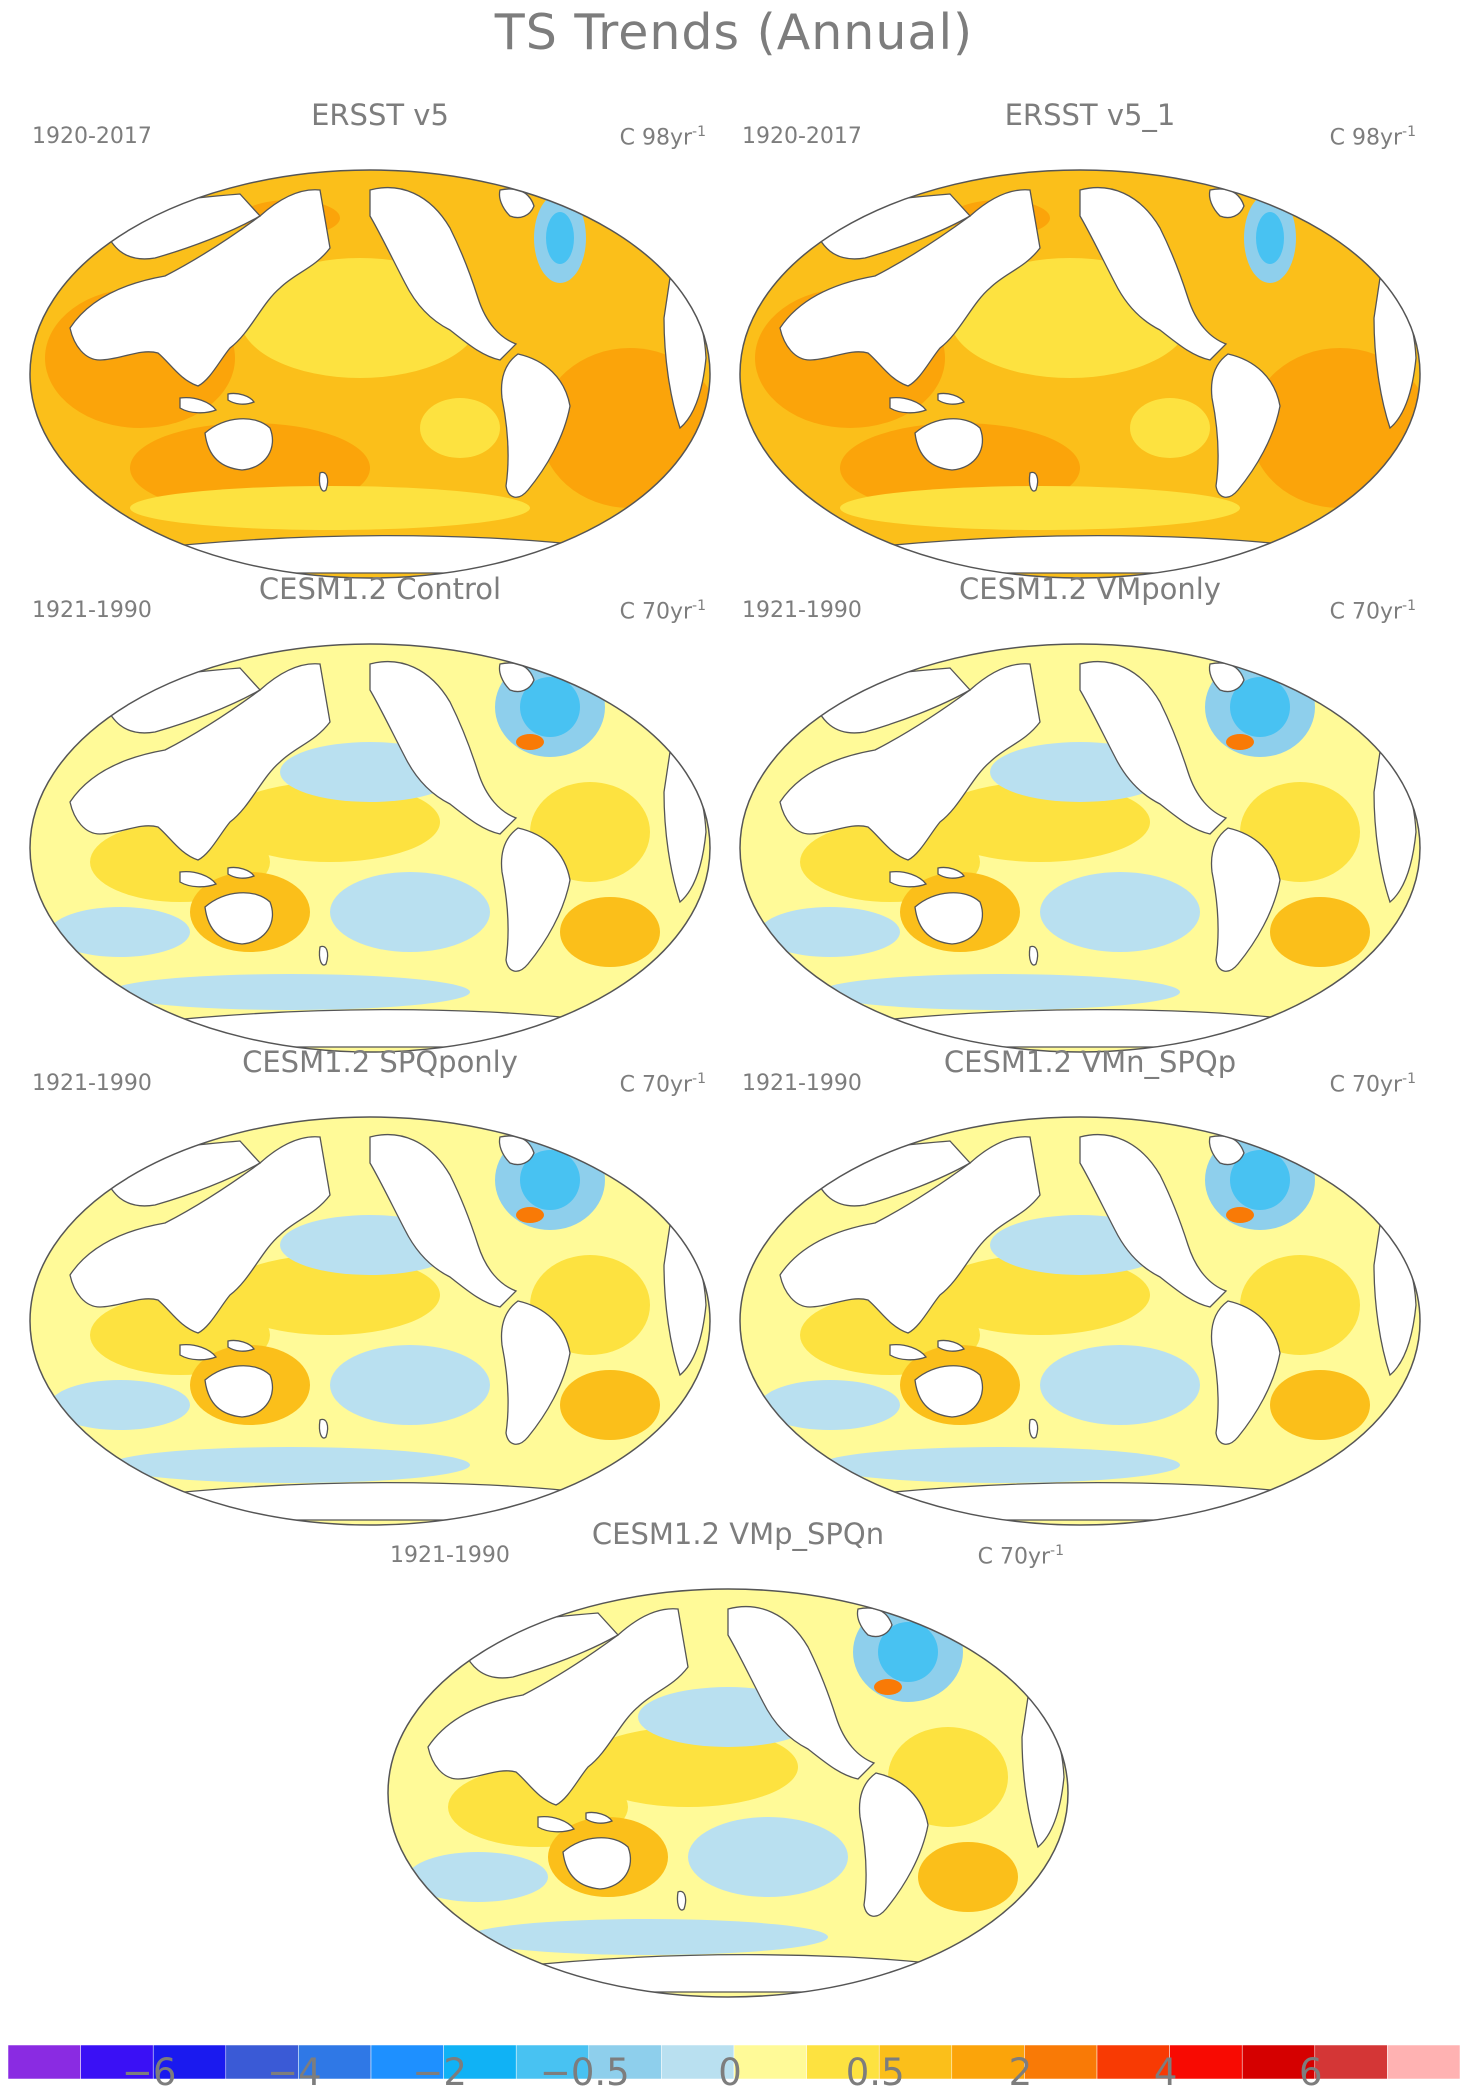  I want to click on panel-title: ERSST v5_1, so click(1090, 115).